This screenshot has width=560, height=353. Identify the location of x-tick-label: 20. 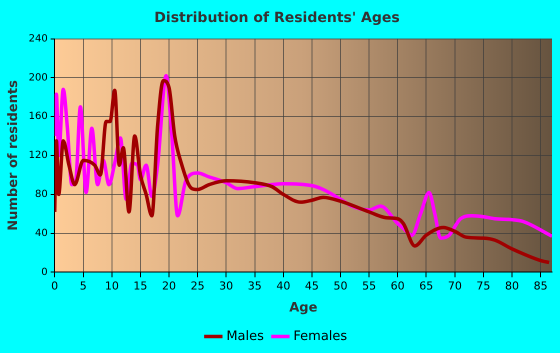
(169, 286).